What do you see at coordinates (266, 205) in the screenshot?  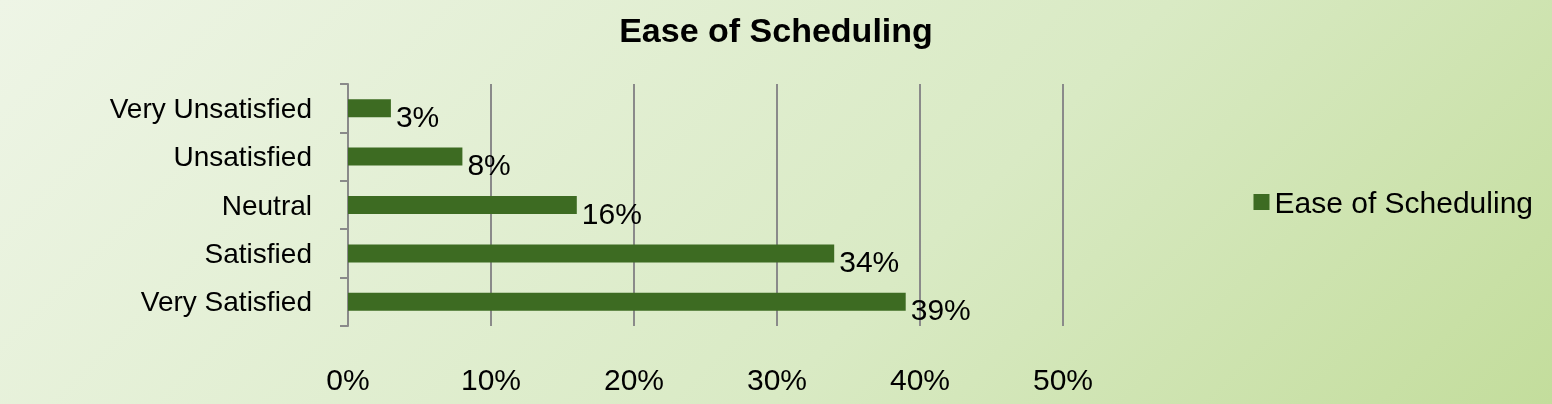 I see `y-tick-label: Neutral` at bounding box center [266, 205].